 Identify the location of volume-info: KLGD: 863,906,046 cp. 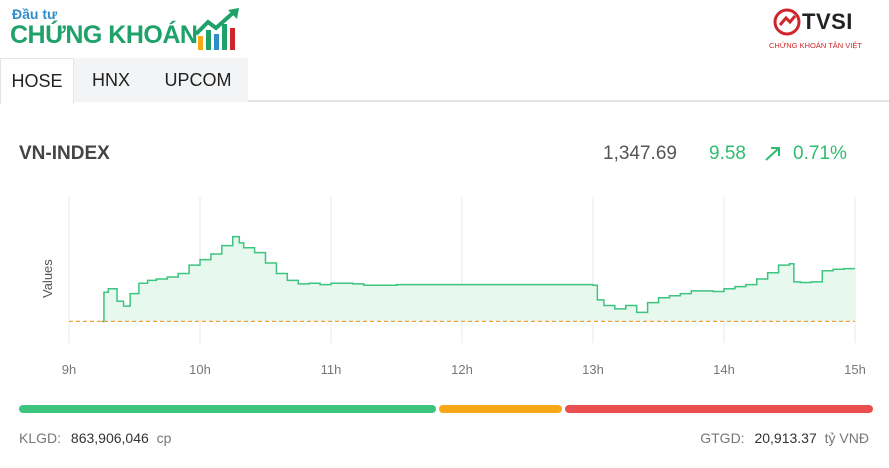
(95, 438).